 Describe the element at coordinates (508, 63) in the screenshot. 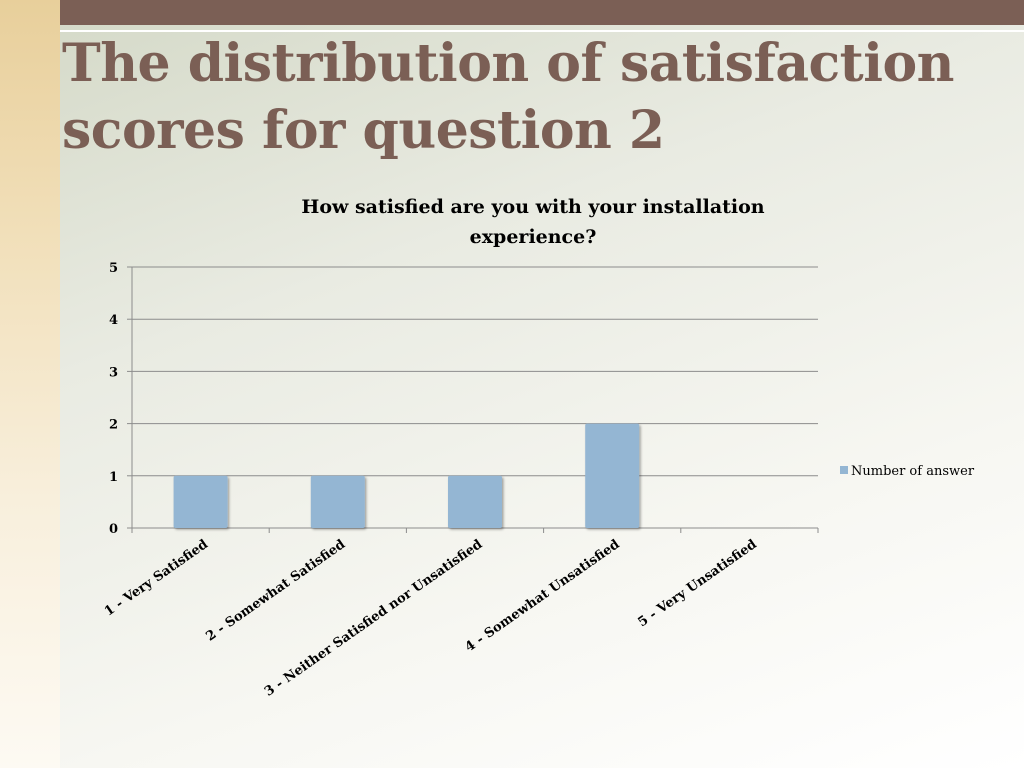

I see `slide-title-line-1: The distribution of satisfaction` at that location.